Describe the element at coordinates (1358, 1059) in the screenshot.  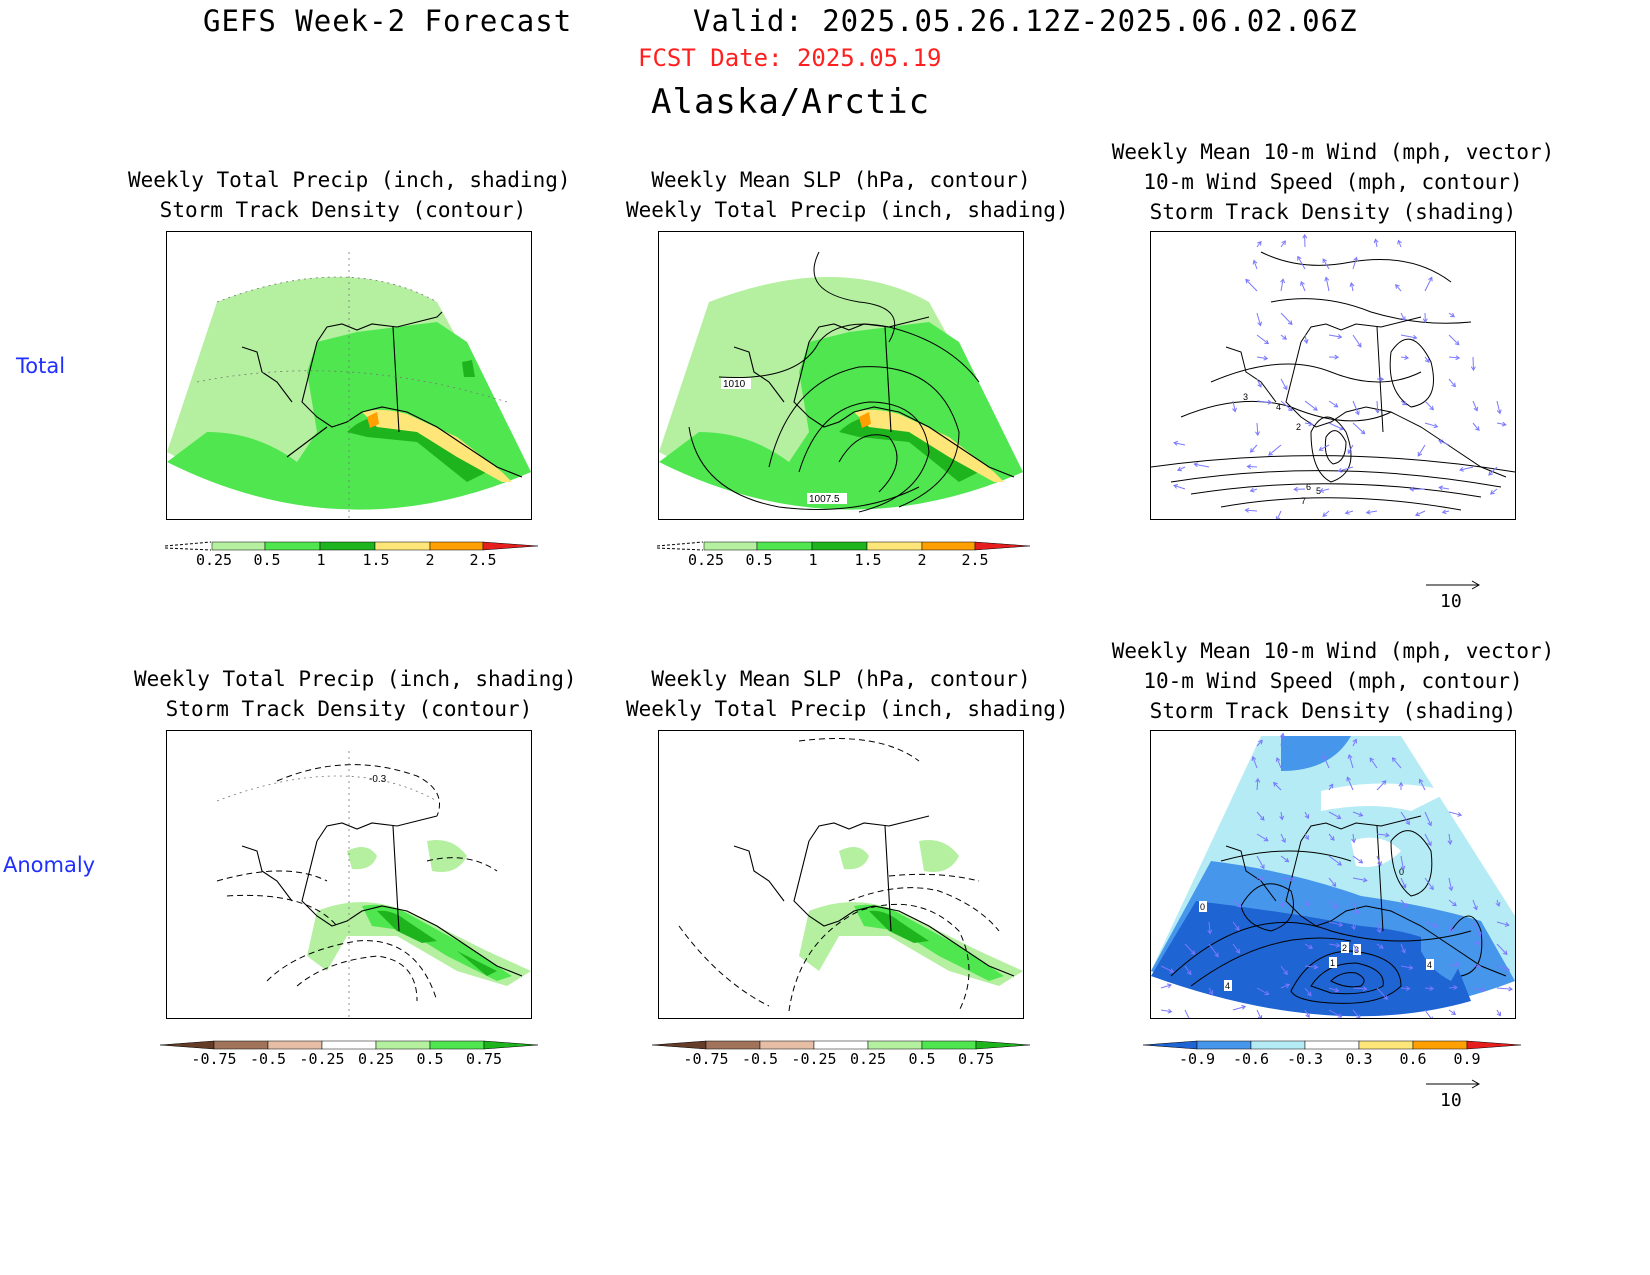
I see `svg-text: 0.3` at that location.